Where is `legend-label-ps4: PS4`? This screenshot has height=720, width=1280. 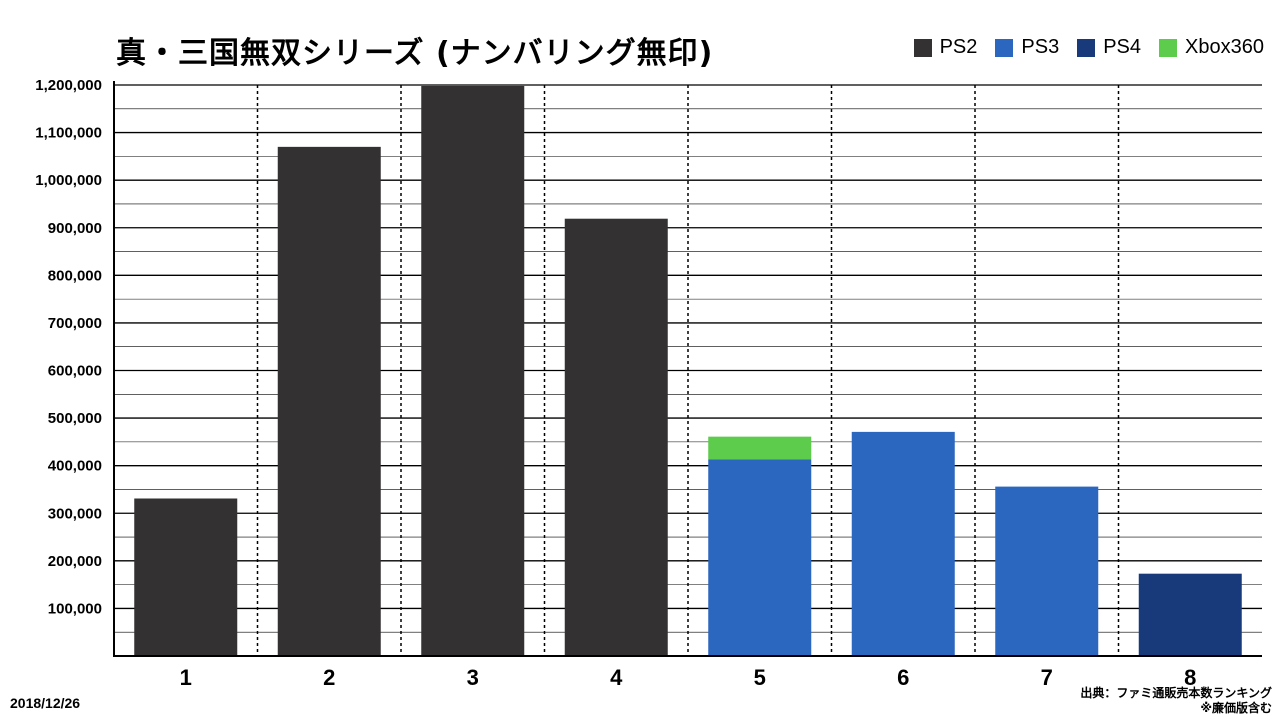
legend-label-ps4: PS4 is located at coordinates (1122, 47).